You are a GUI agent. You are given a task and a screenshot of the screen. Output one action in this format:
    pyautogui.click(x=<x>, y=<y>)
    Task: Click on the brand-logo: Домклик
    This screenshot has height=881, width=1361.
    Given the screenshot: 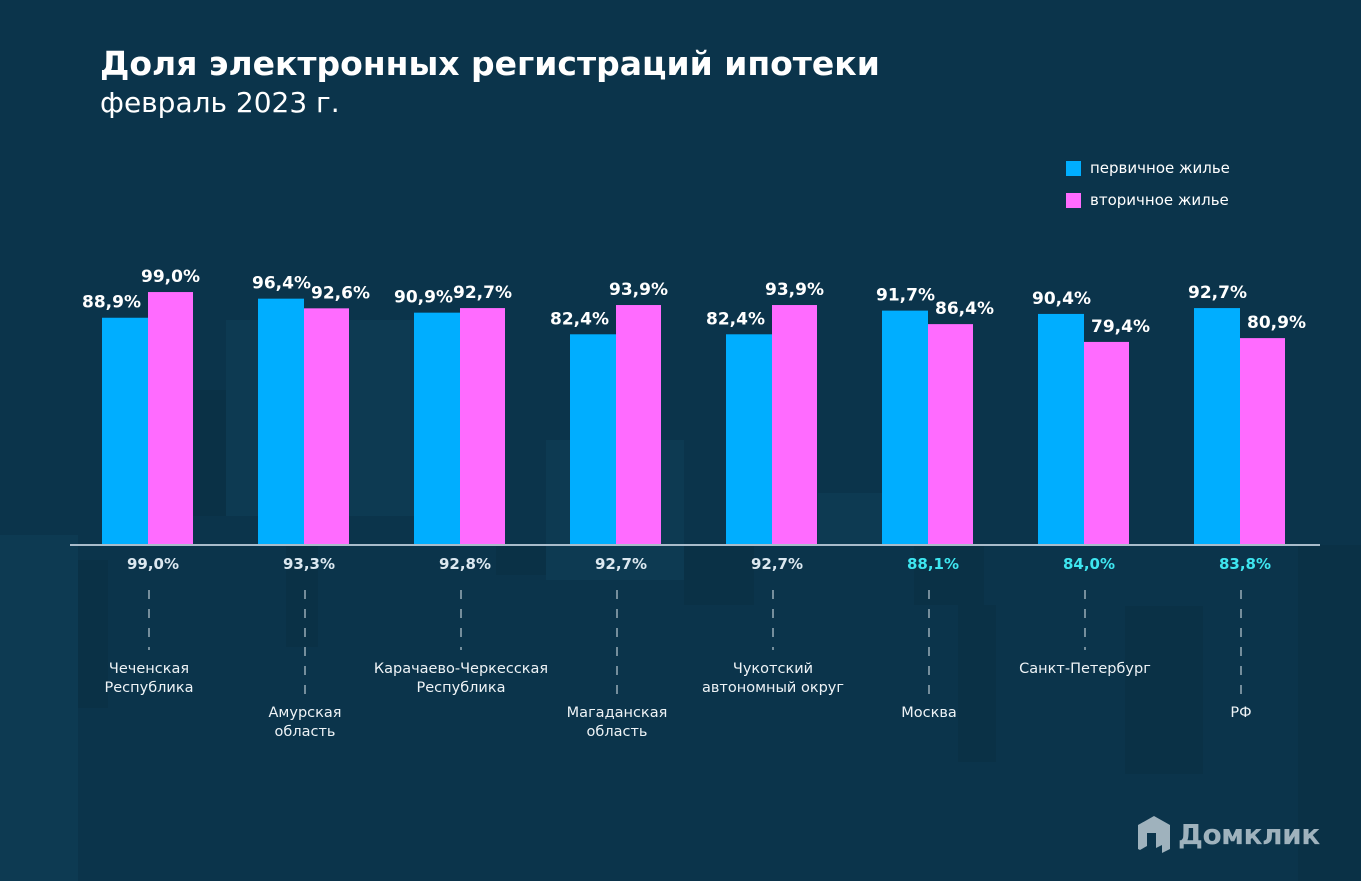 What is the action you would take?
    pyautogui.click(x=1228, y=834)
    